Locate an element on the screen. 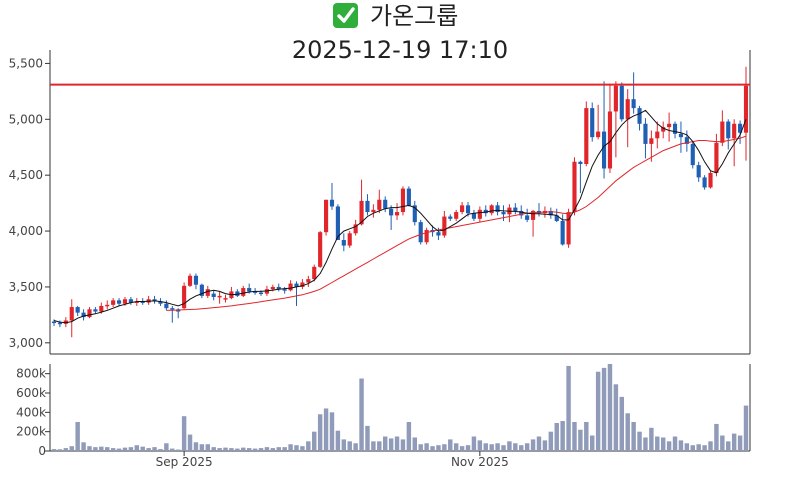 The height and width of the screenshot is (500, 800). price-tick-label: 5,500 is located at coordinates (26, 63).